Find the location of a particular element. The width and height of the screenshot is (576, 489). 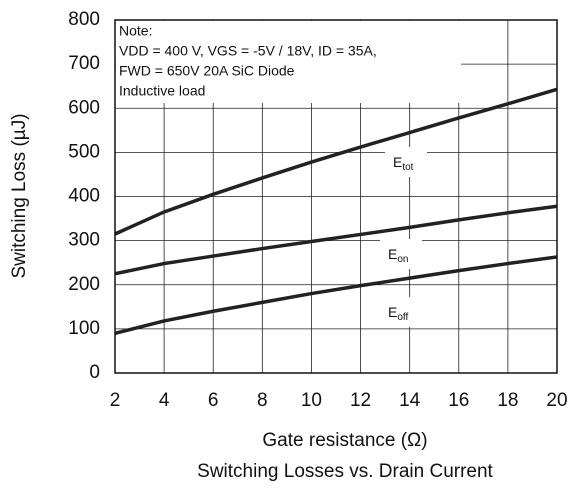

x-tick-label: 10 is located at coordinates (311, 400).